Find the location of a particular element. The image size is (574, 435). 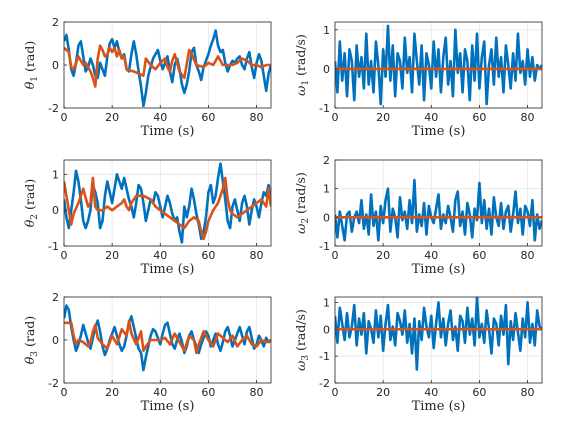

y-axis-label: ω2 (rad/s) is located at coordinates (302, 203).